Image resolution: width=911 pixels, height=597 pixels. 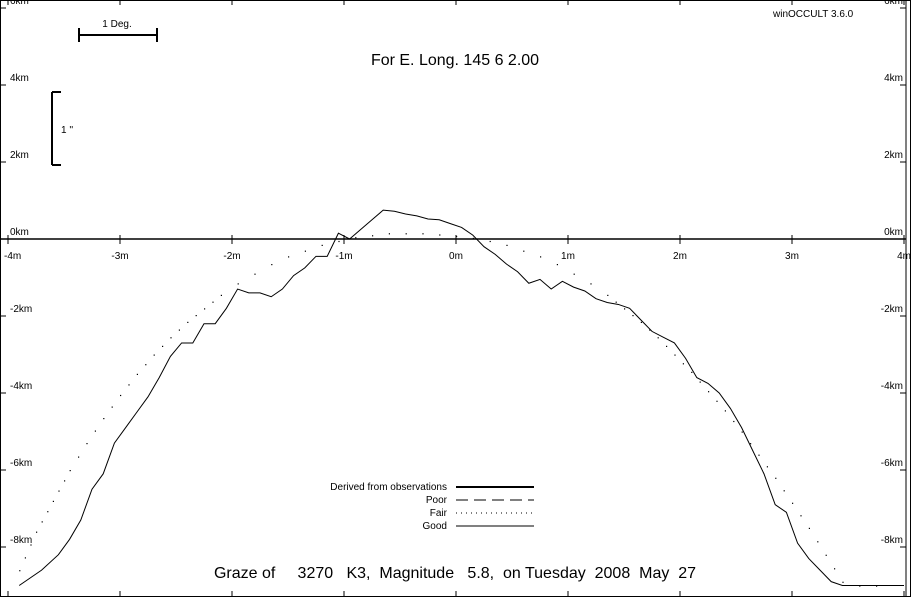 What do you see at coordinates (456, 256) in the screenshot?
I see `x-tick-label: 0m` at bounding box center [456, 256].